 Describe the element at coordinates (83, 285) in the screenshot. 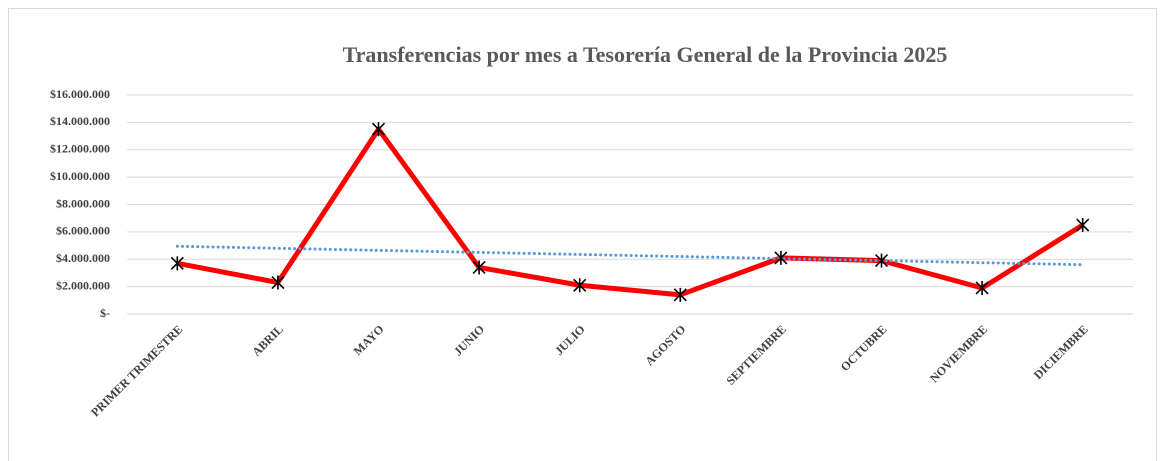

I see `y-tick-label: $2.000.000` at that location.